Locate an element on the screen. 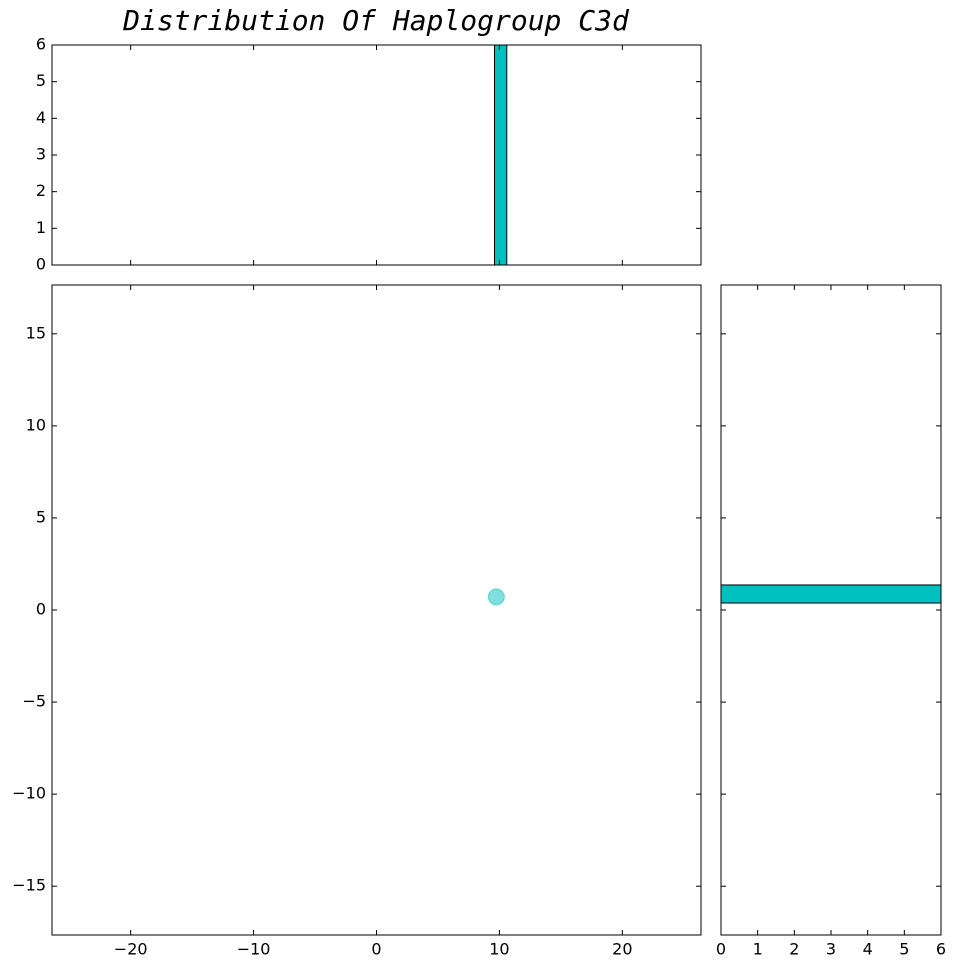 The image size is (955, 969). x-tick-label: −10 is located at coordinates (254, 949).